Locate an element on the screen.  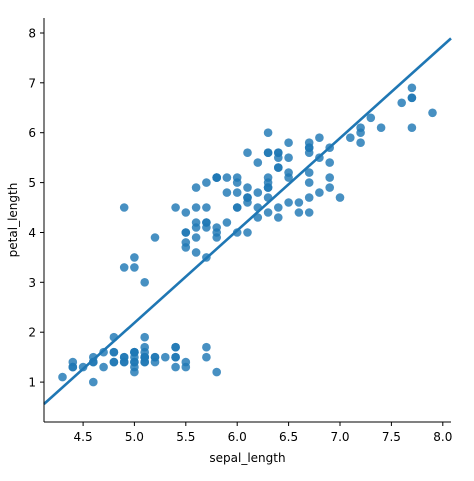
y-tick-label: 6 is located at coordinates (32, 133).